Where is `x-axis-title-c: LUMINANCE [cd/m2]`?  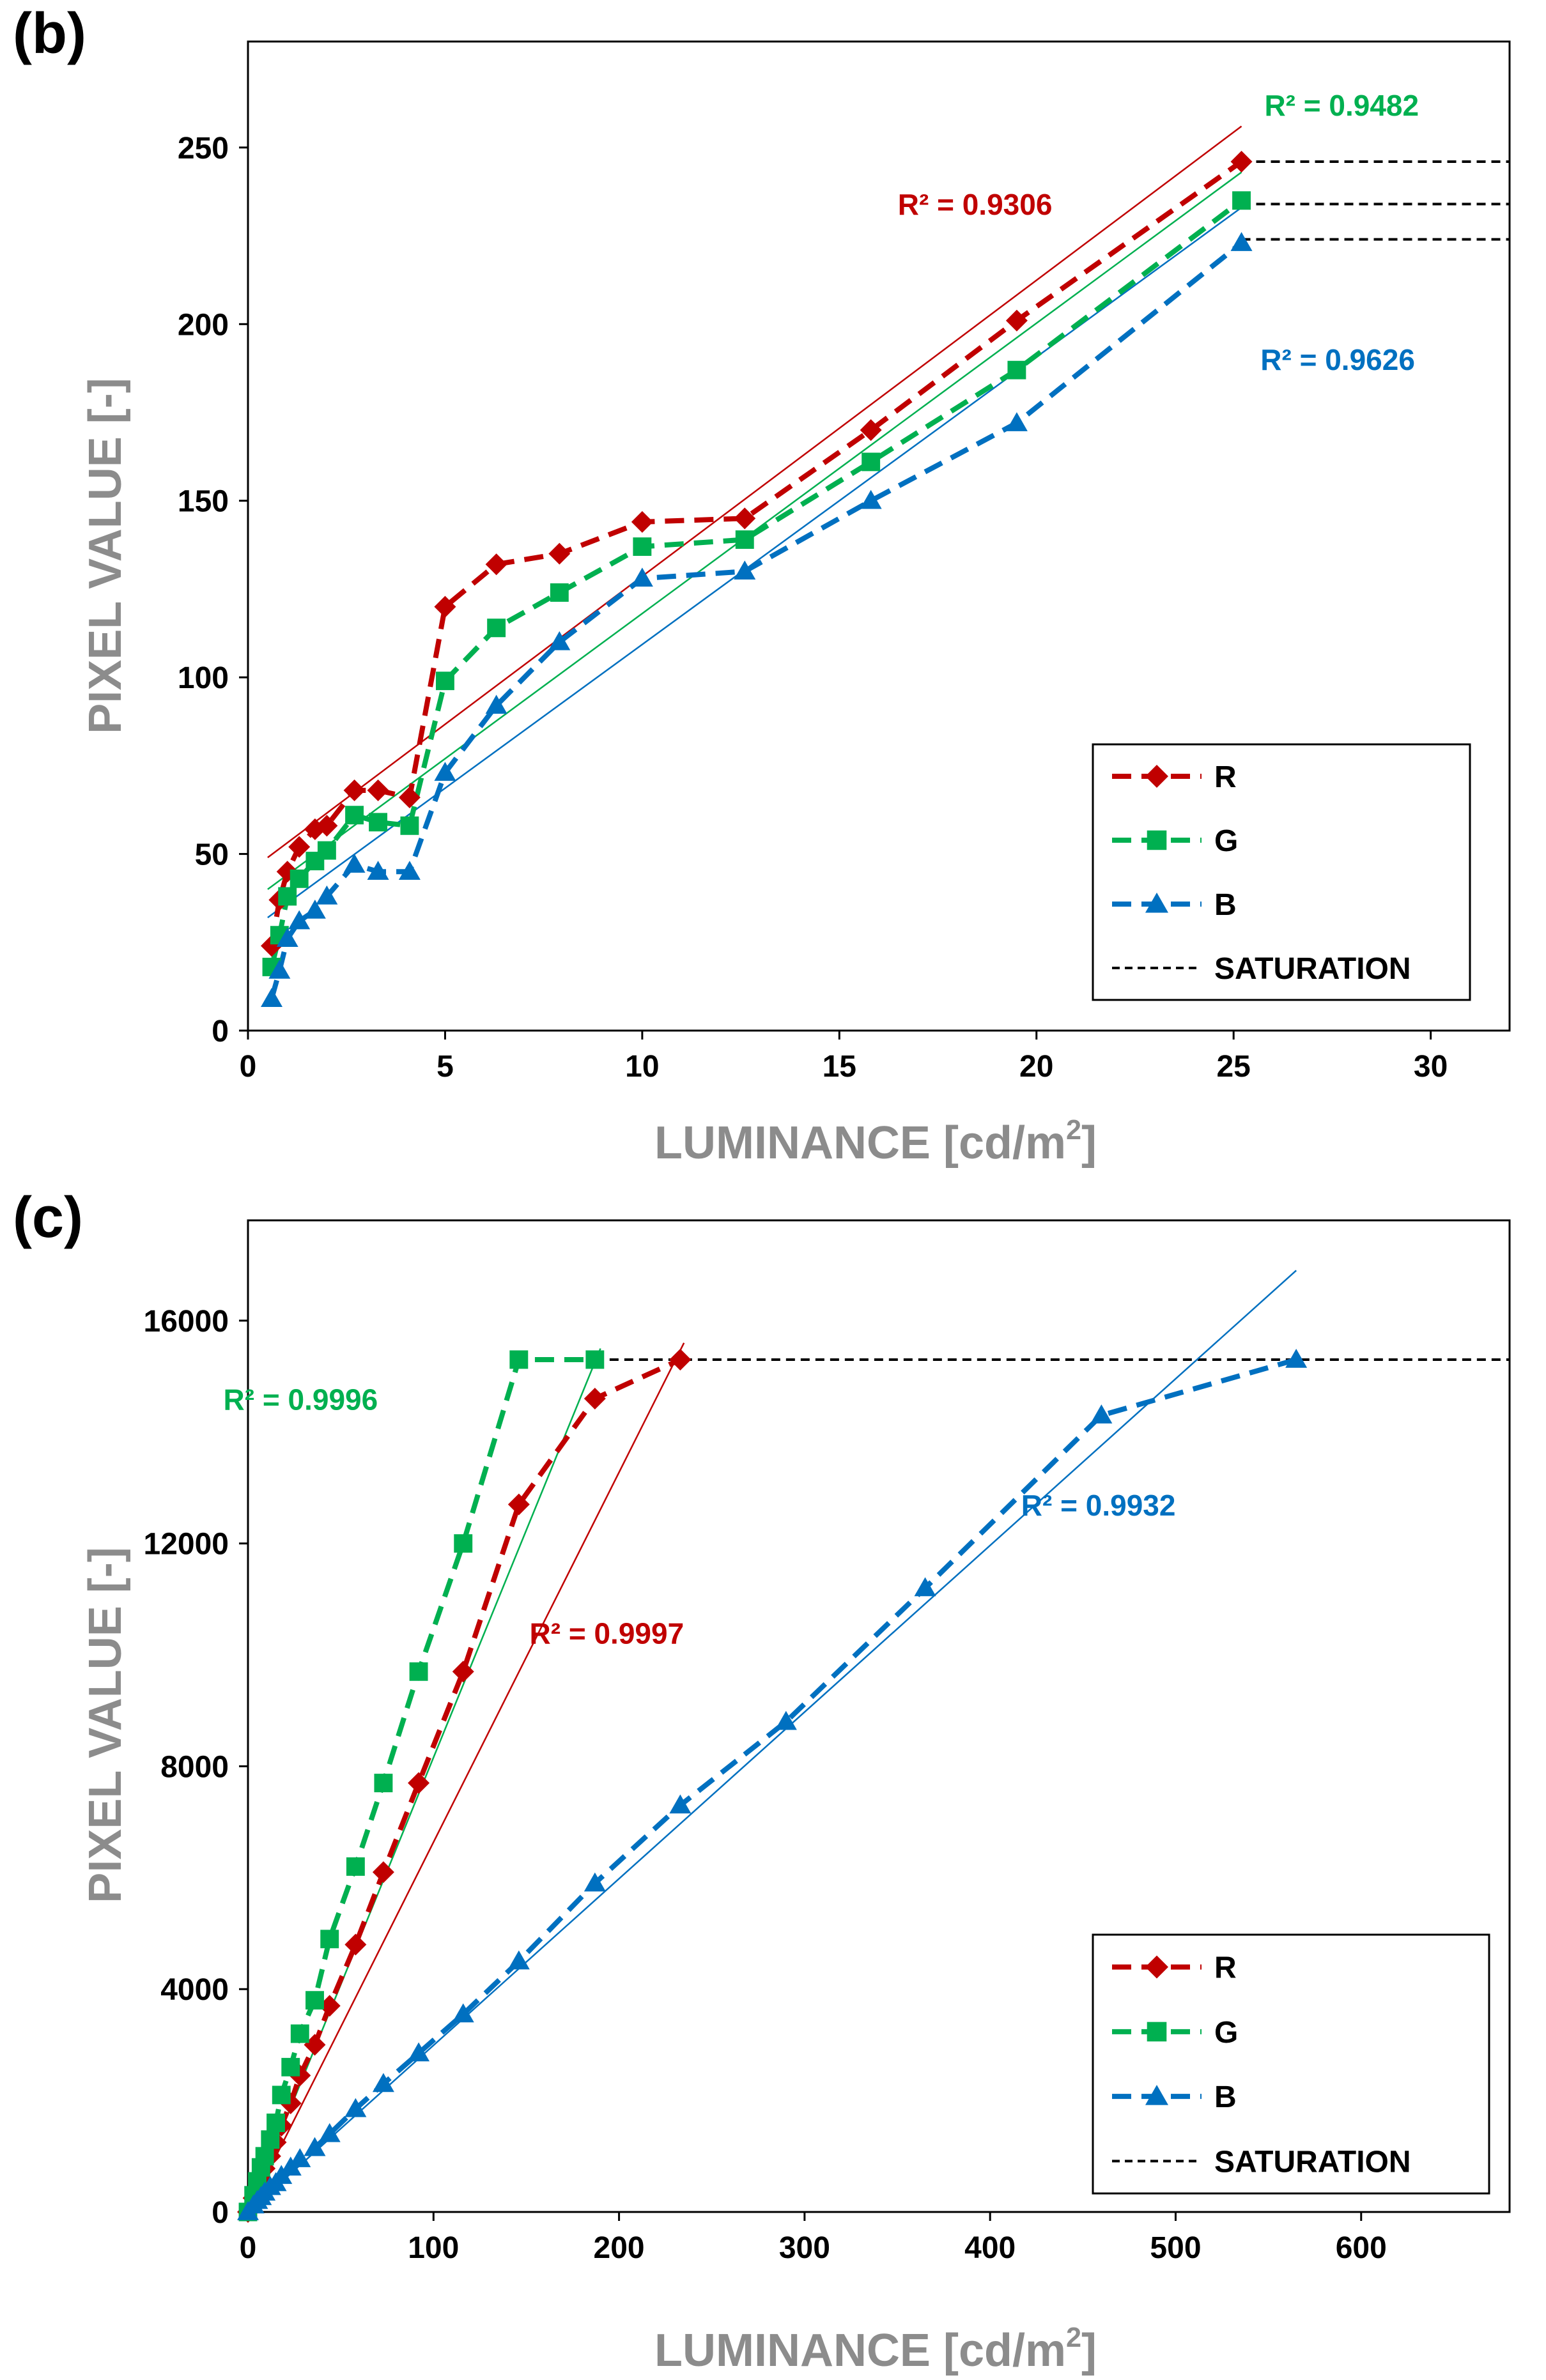 x-axis-title-c: LUMINANCE [cd/m2] is located at coordinates (875, 2350).